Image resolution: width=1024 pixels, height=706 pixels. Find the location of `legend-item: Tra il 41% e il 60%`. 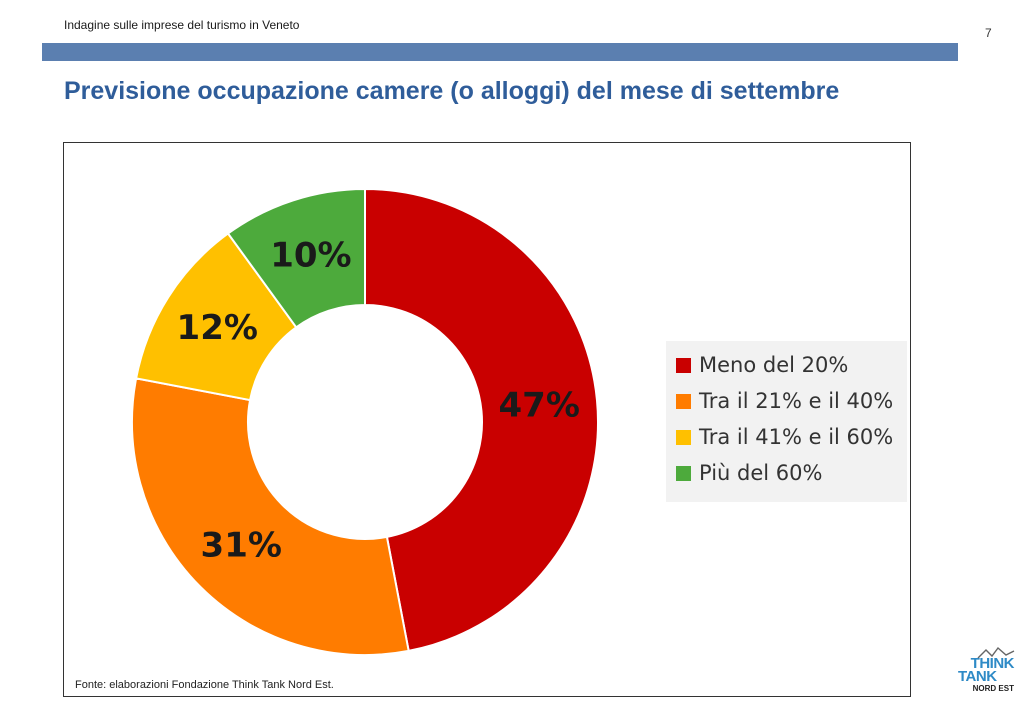

legend-item: Tra il 41% e il 60% is located at coordinates (791, 437).